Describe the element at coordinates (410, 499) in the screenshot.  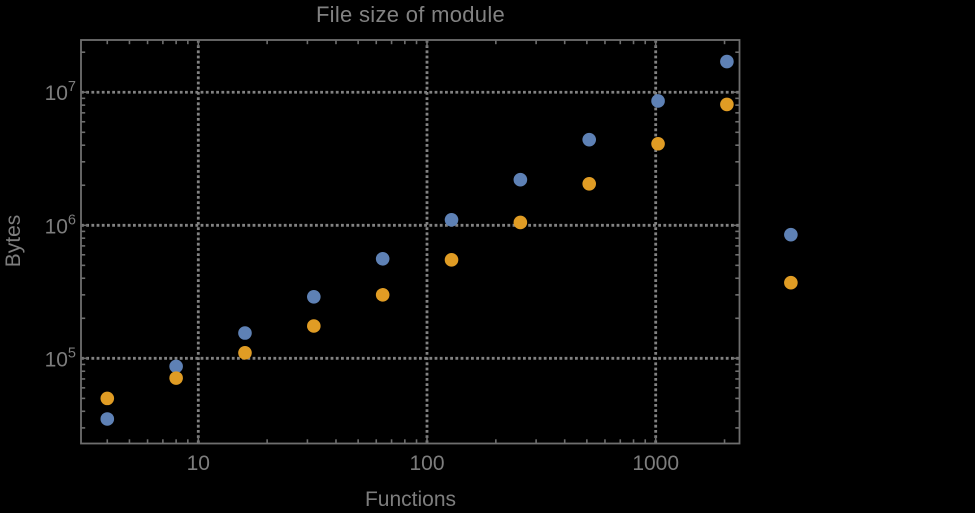
I see `x-axis-label: Functions` at that location.